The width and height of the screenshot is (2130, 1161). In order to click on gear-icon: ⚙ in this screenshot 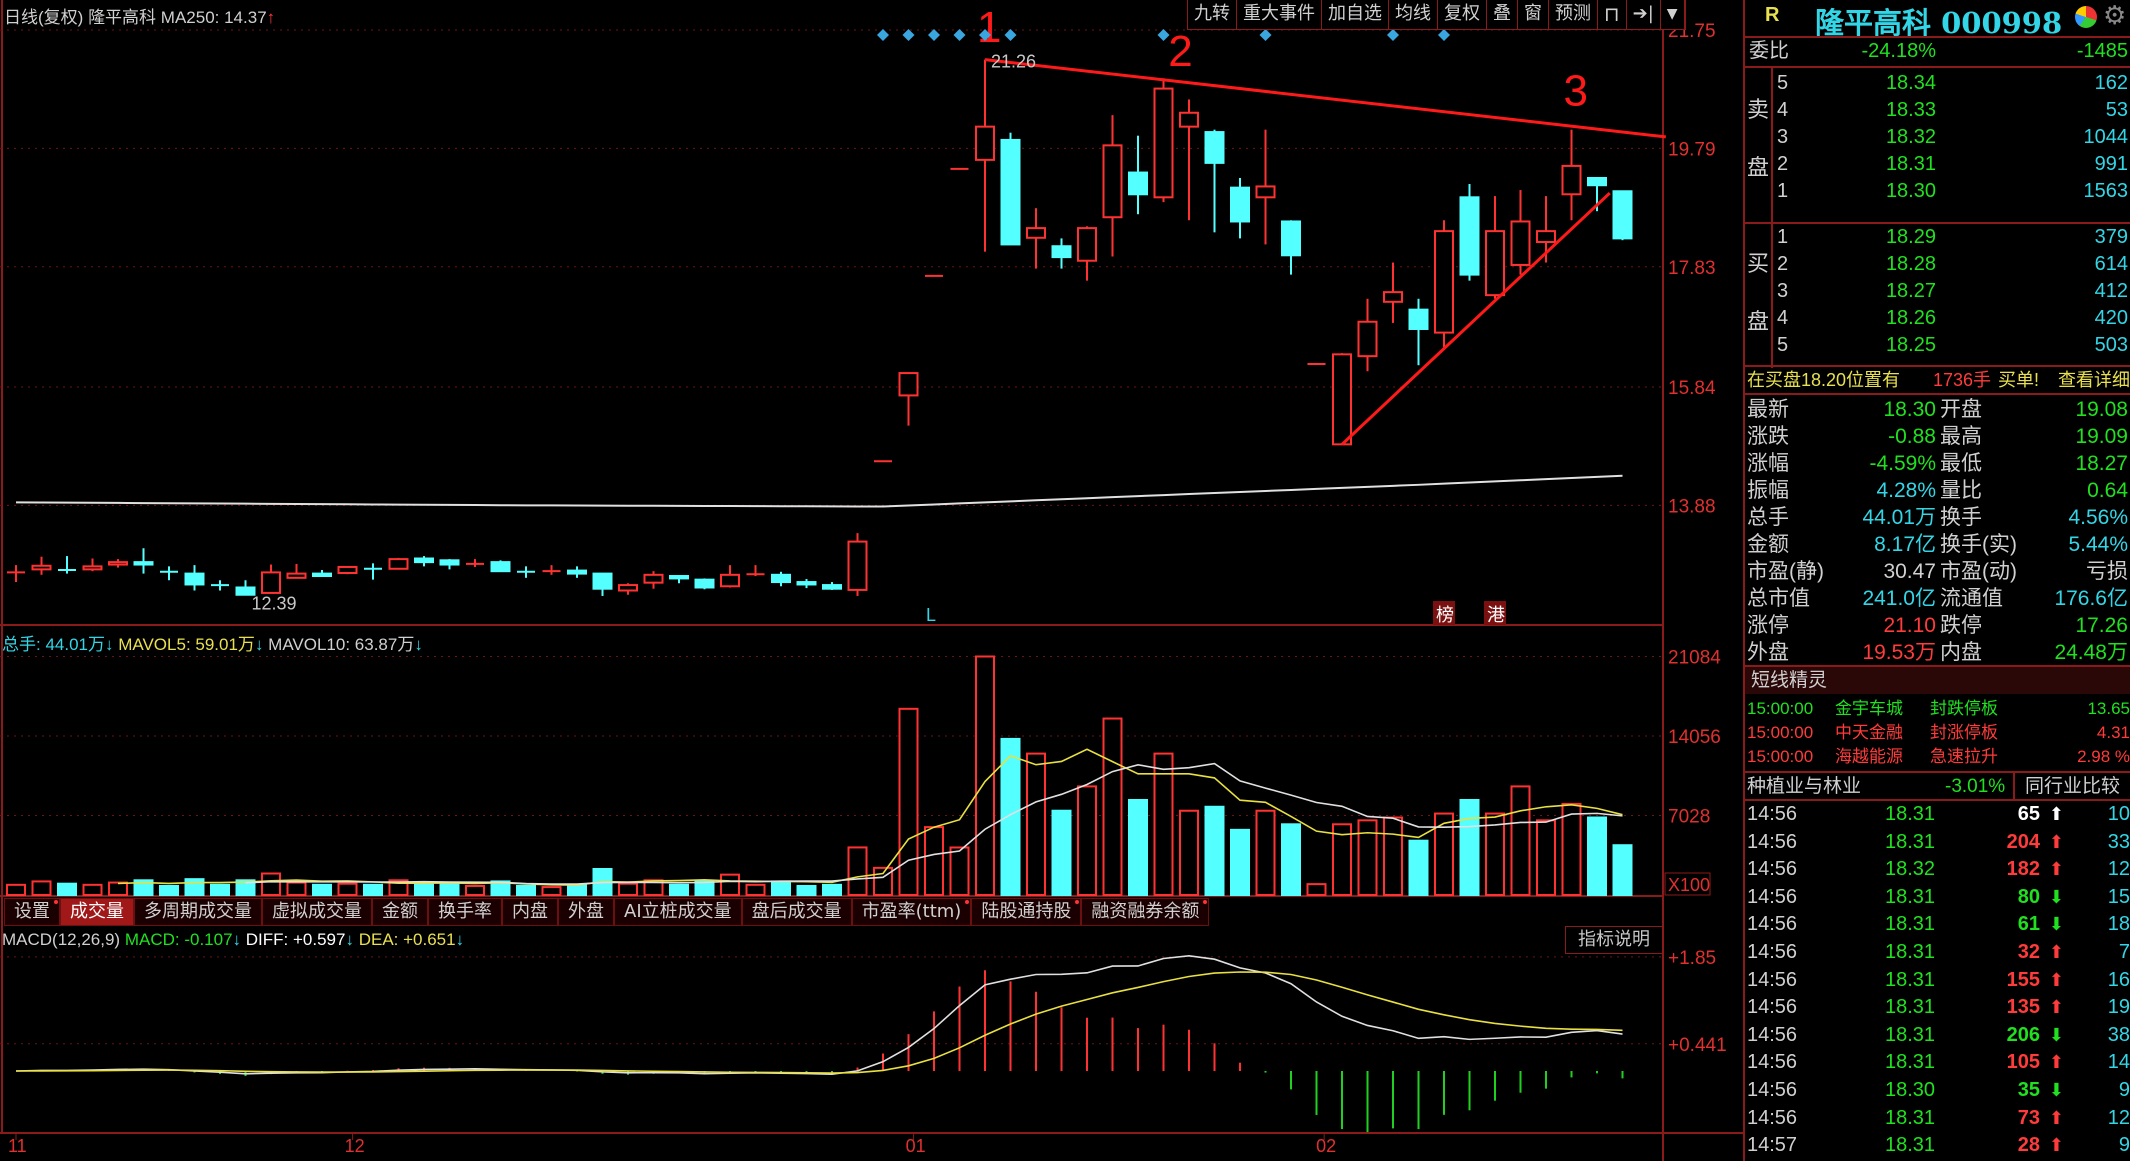, I will do `click(2115, 15)`.